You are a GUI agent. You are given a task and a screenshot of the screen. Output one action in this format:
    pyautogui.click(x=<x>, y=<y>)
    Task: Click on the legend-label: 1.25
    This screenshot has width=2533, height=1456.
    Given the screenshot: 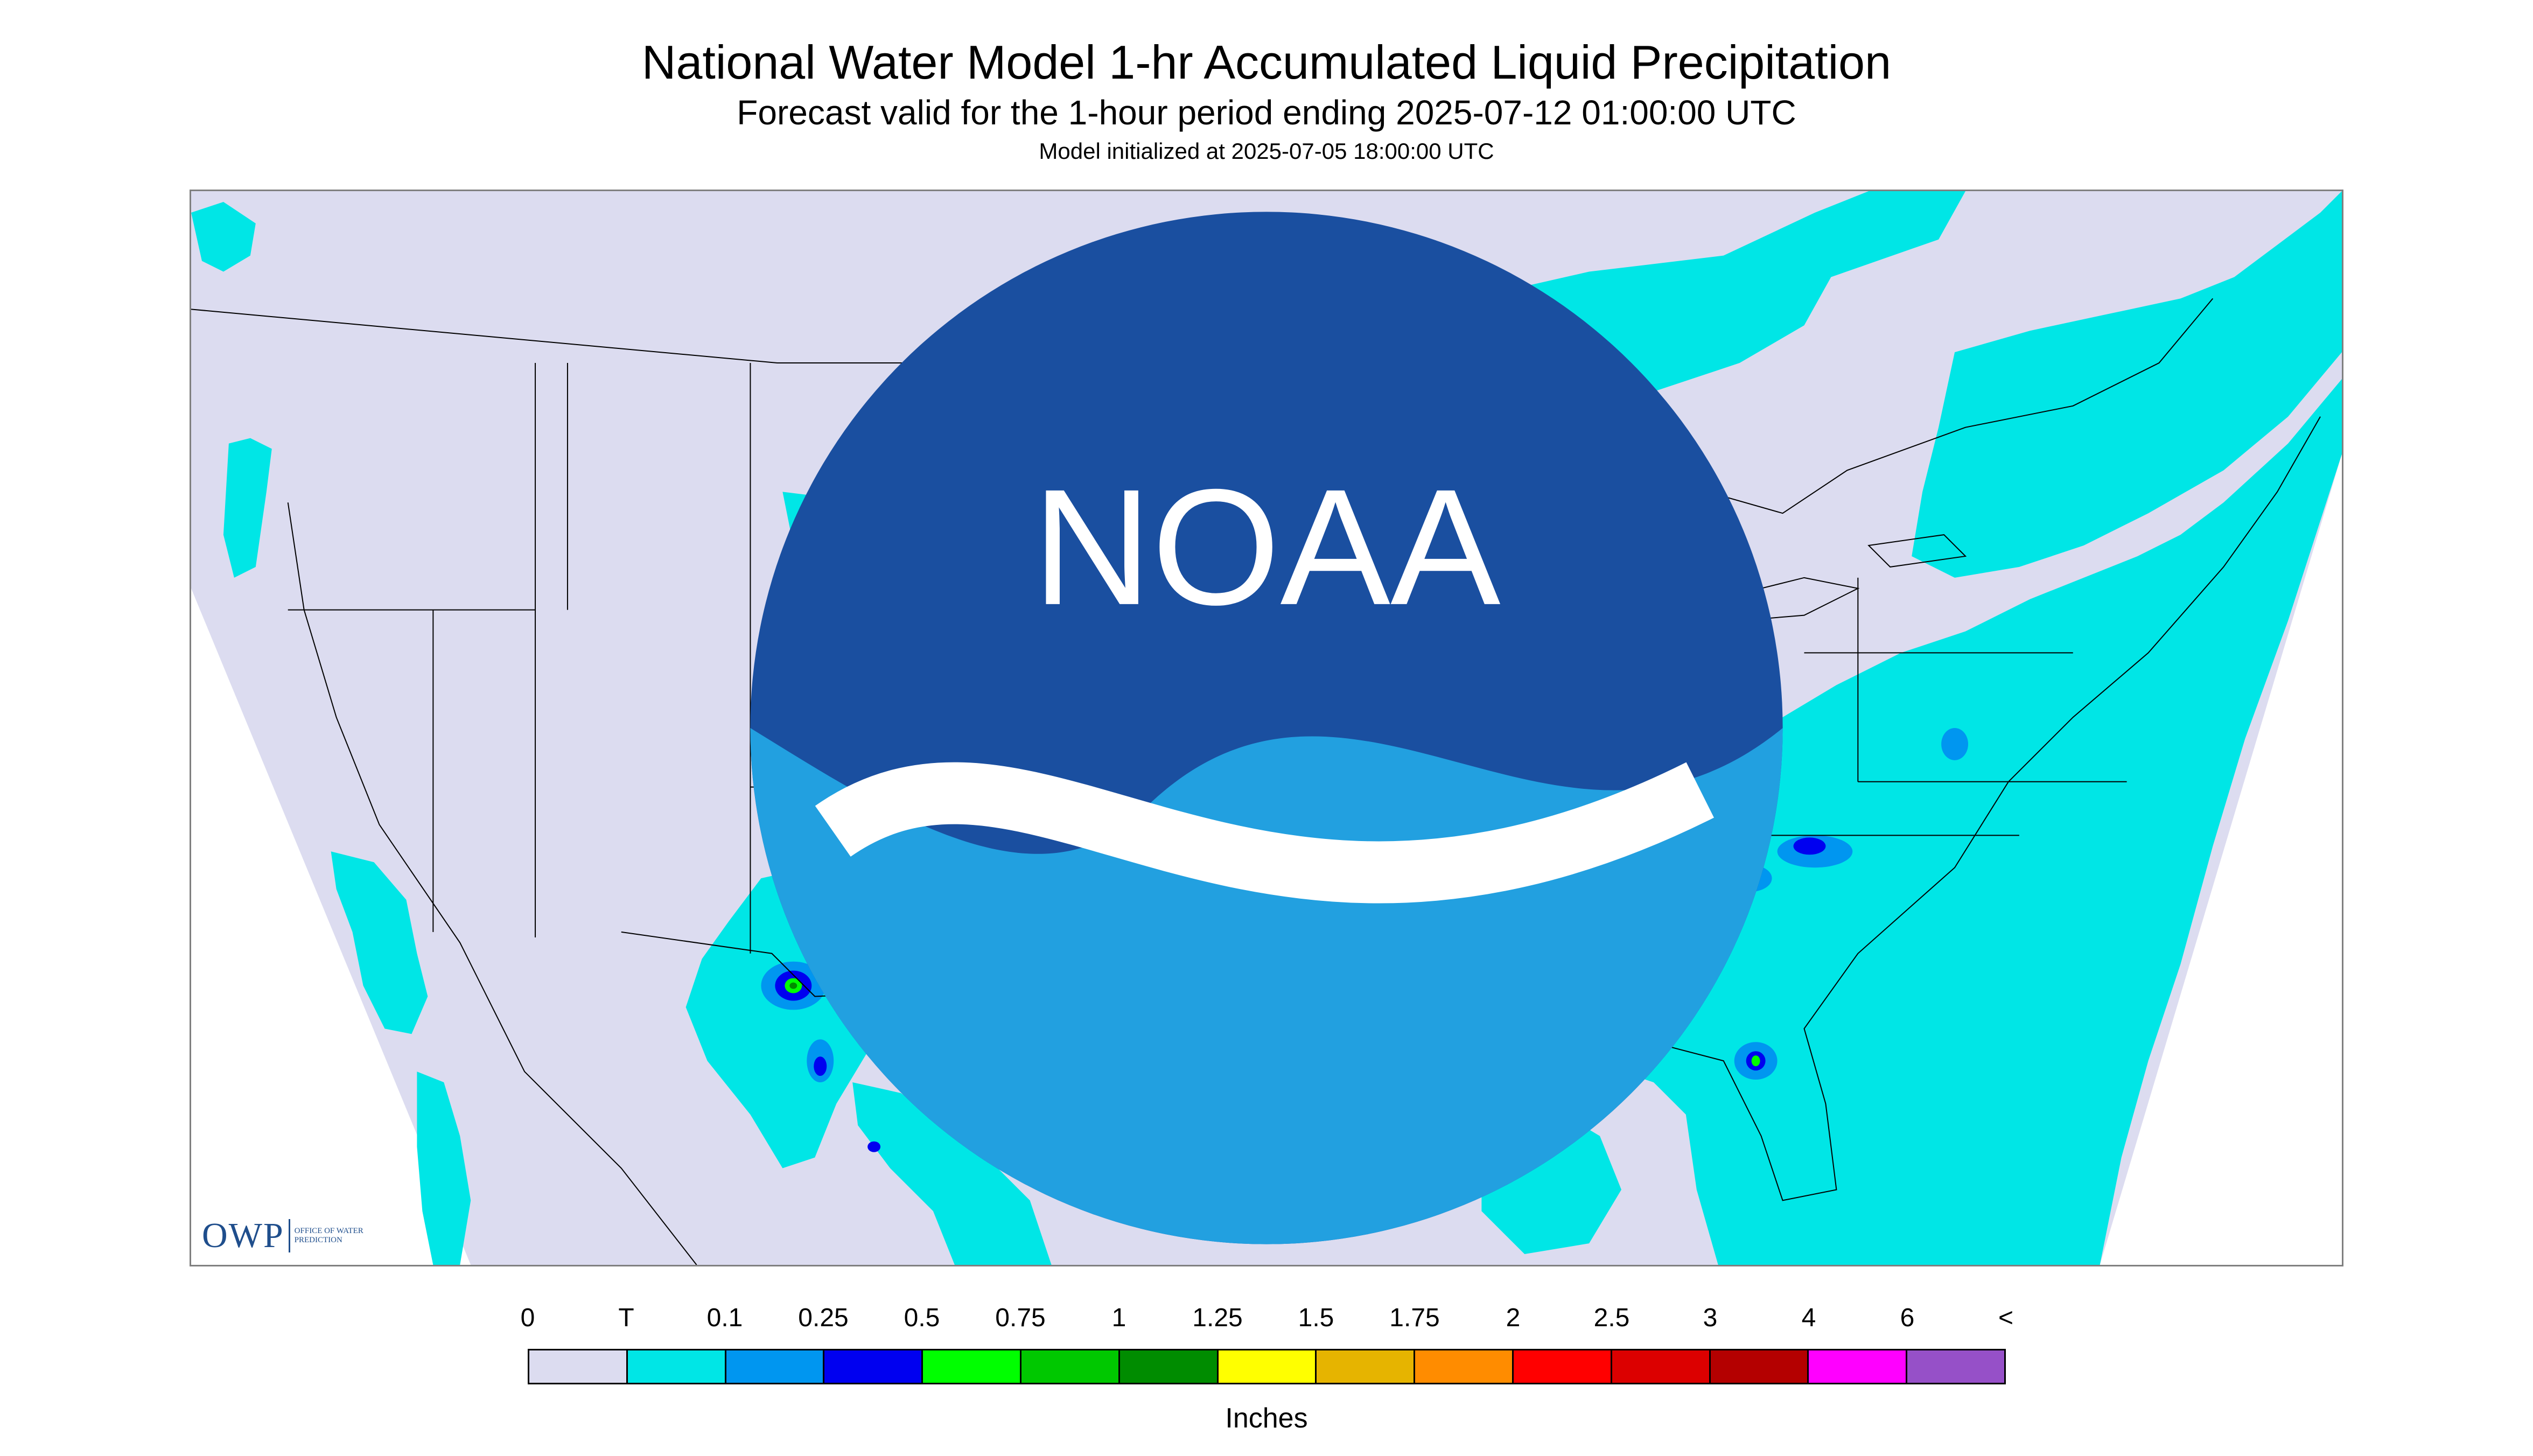 What is the action you would take?
    pyautogui.click(x=1217, y=1318)
    